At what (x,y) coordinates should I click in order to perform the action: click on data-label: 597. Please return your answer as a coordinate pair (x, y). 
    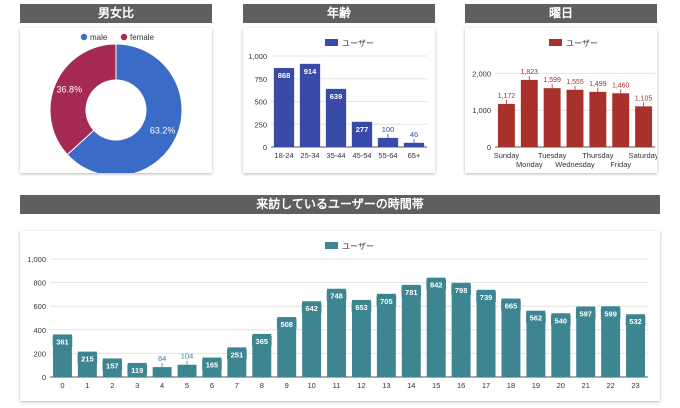
    Looking at the image, I should click on (585, 314).